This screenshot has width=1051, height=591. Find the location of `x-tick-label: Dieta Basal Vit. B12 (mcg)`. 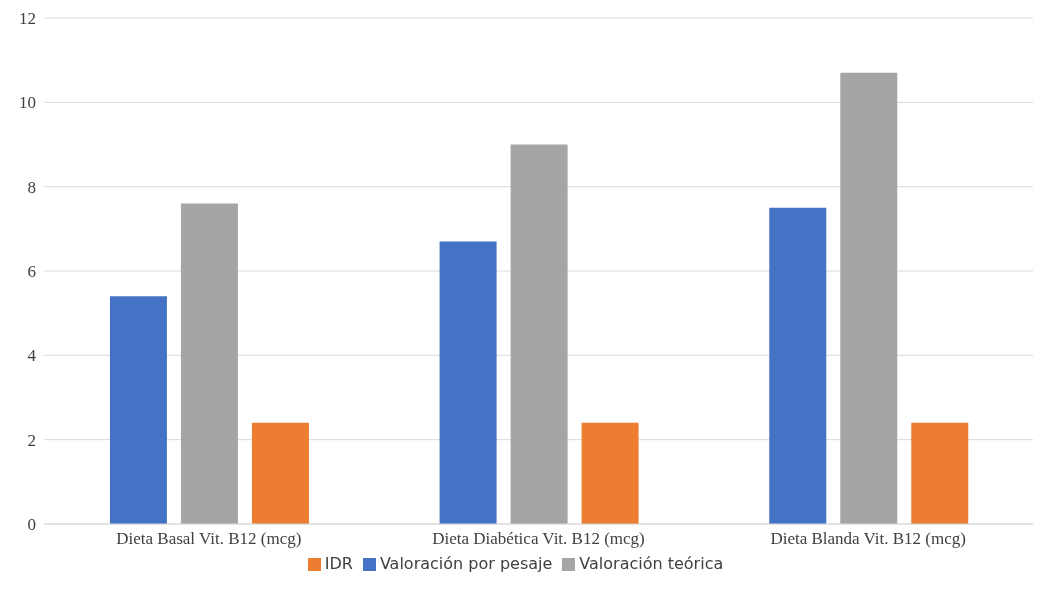

x-tick-label: Dieta Basal Vit. B12 (mcg) is located at coordinates (209, 539).